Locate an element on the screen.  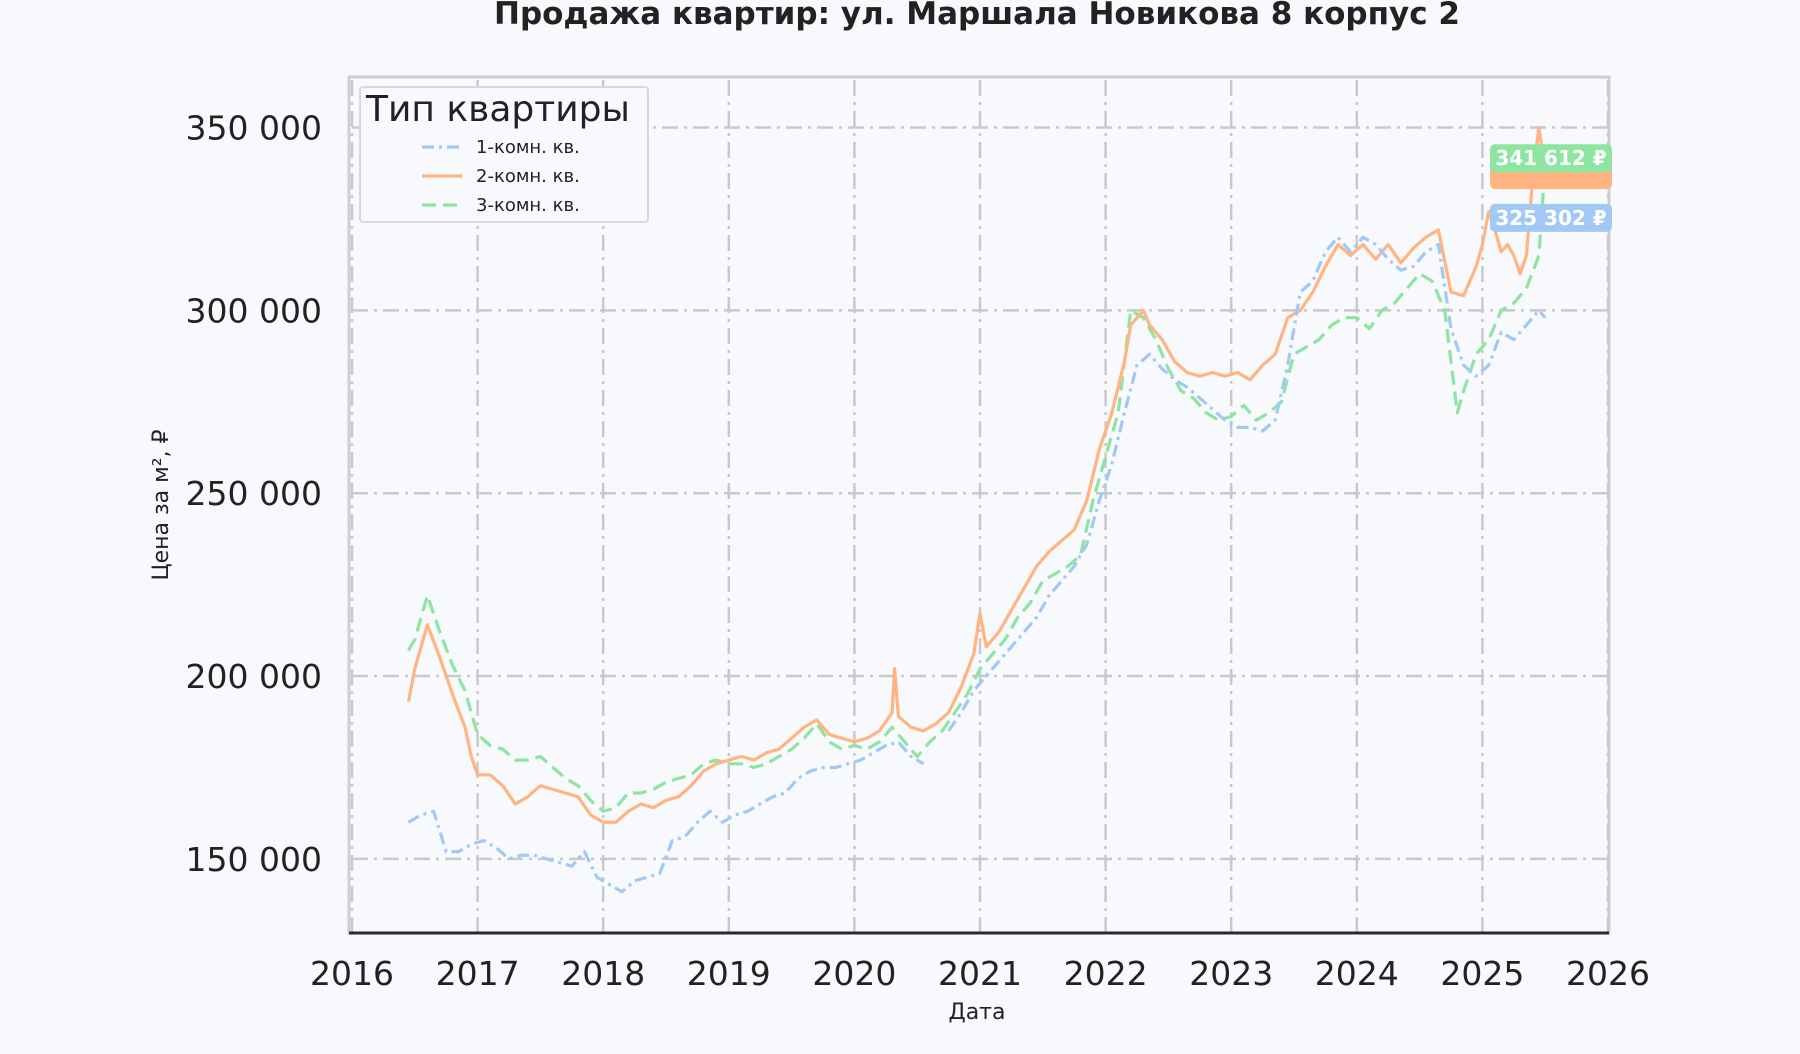
legend-items: 1-комн. кв. 2-комн. кв. 3-комн. кв. is located at coordinates (501, 176).